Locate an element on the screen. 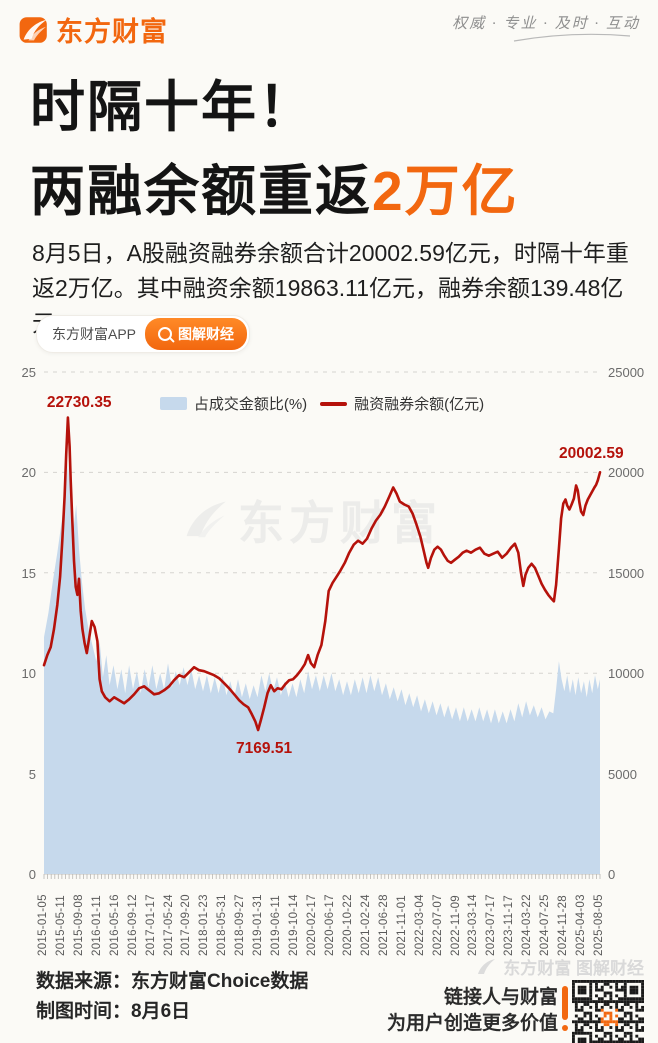 The image size is (658, 1043). x-axis-tick-label: 2015-05-11 is located at coordinates (60, 925).